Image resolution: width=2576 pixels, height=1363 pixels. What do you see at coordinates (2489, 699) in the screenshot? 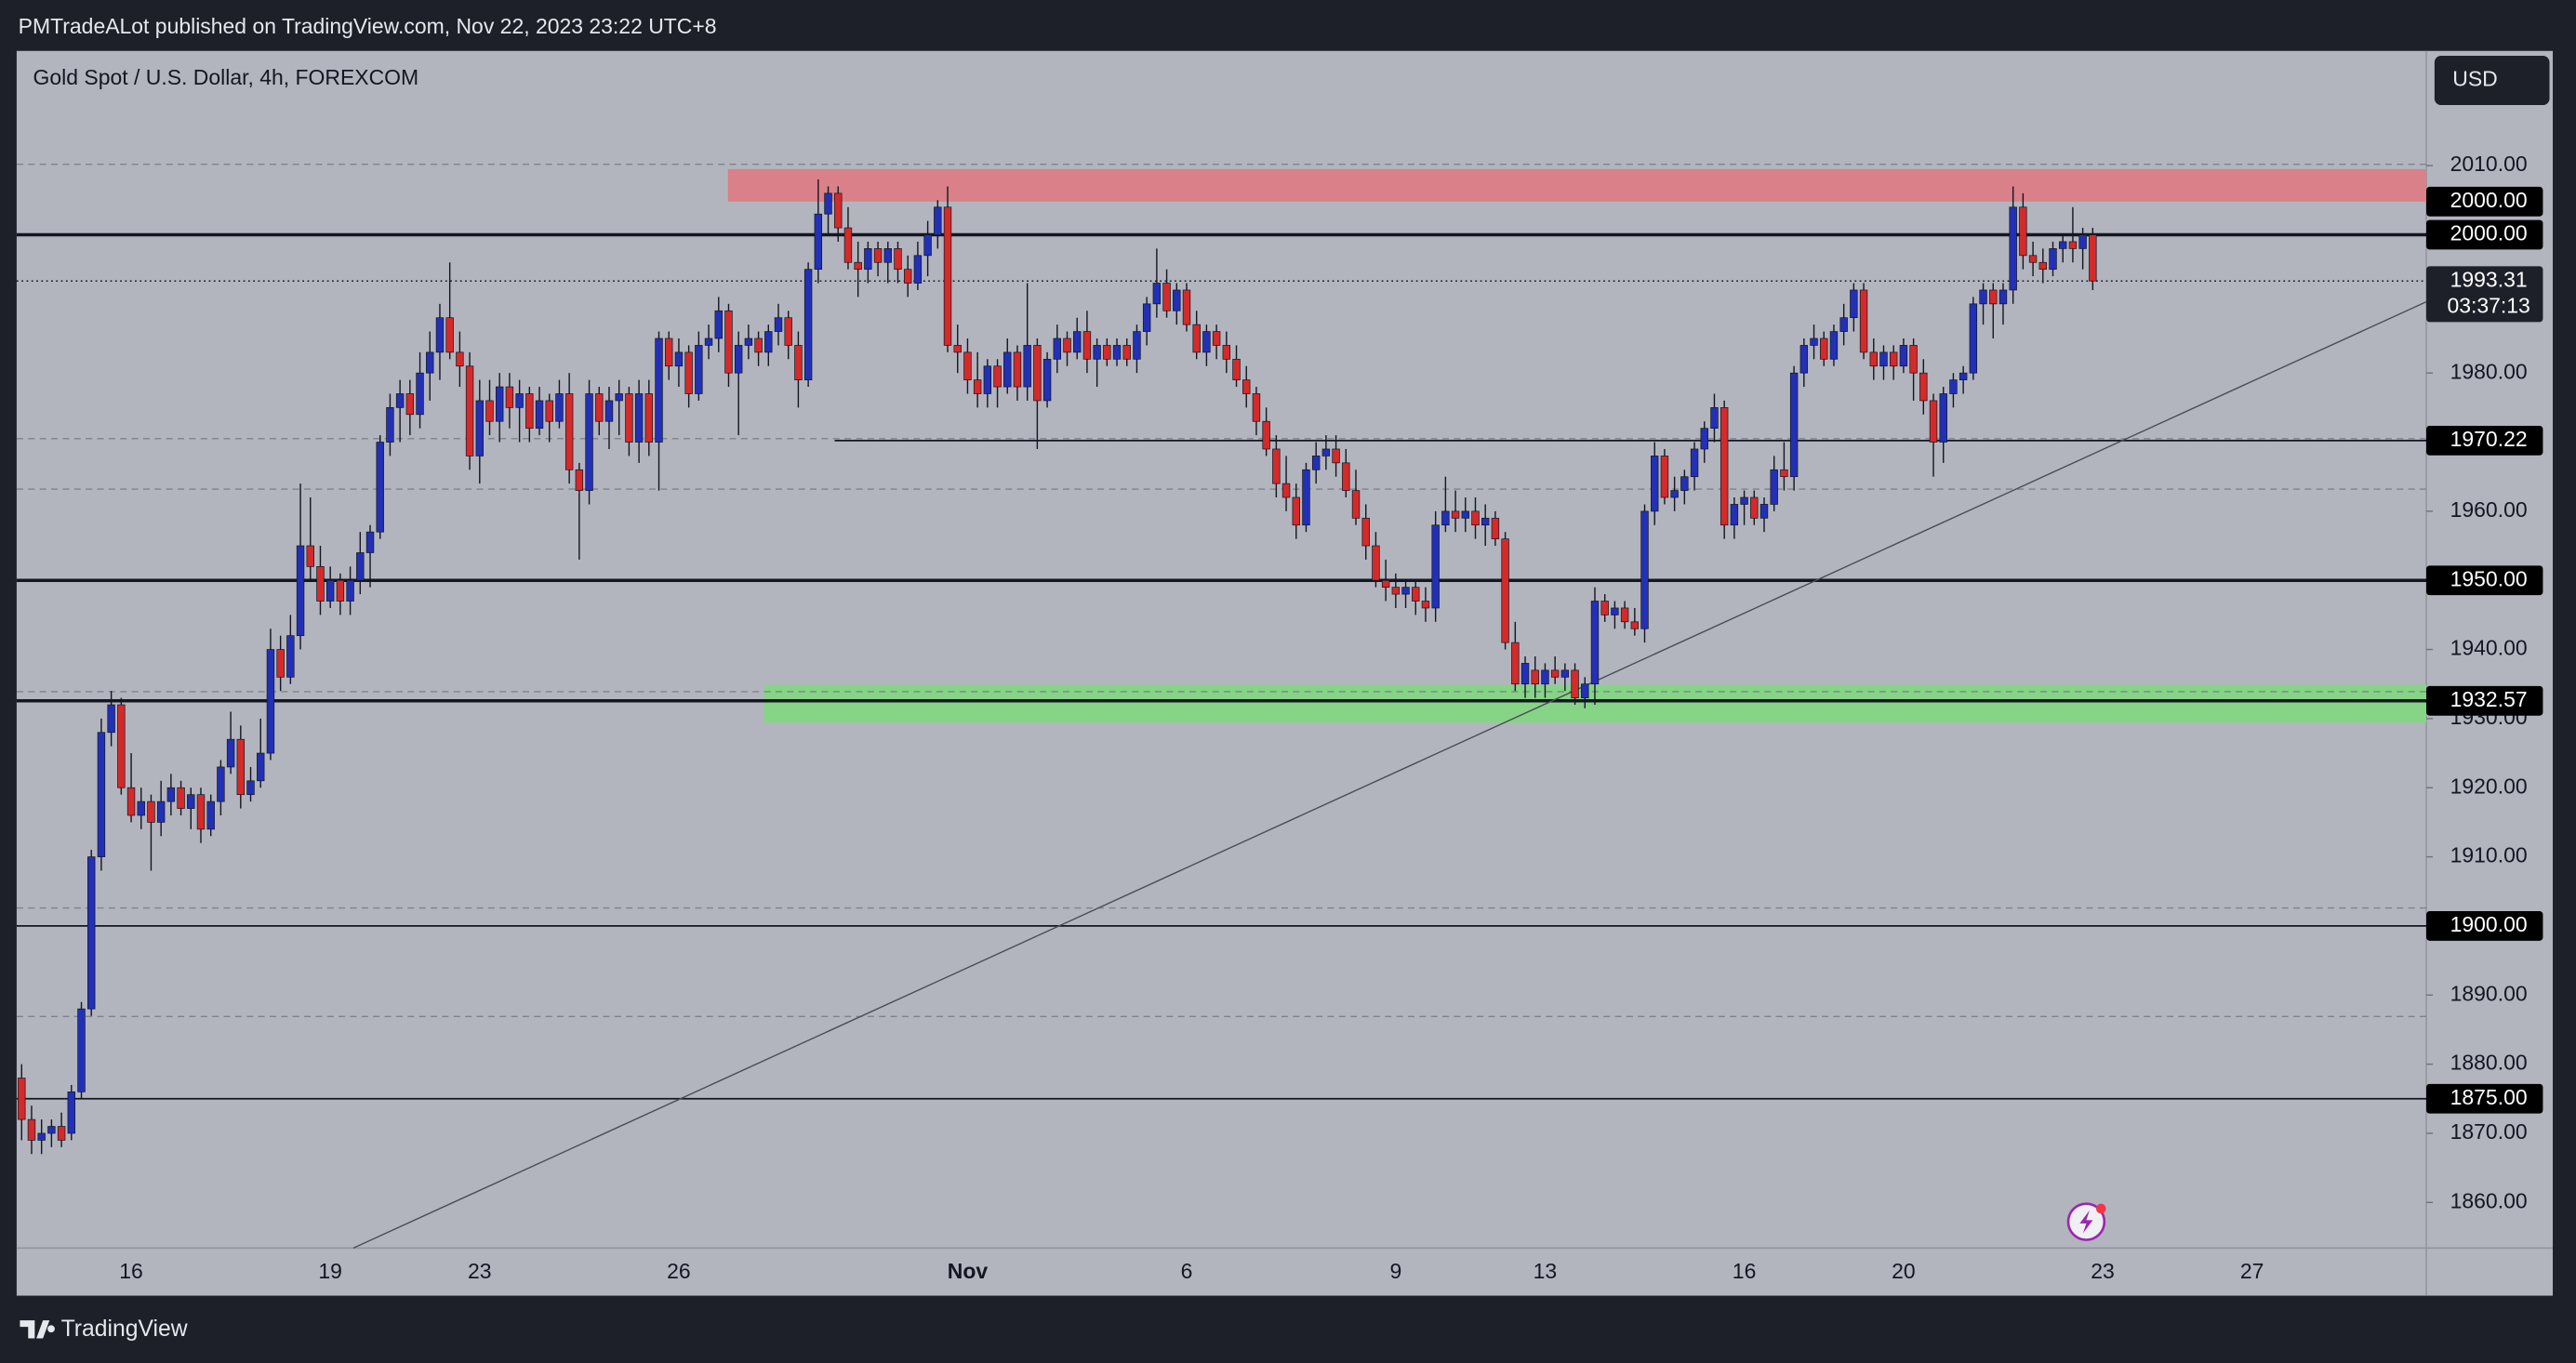
I see `price-tag-label: 1932.57` at bounding box center [2489, 699].